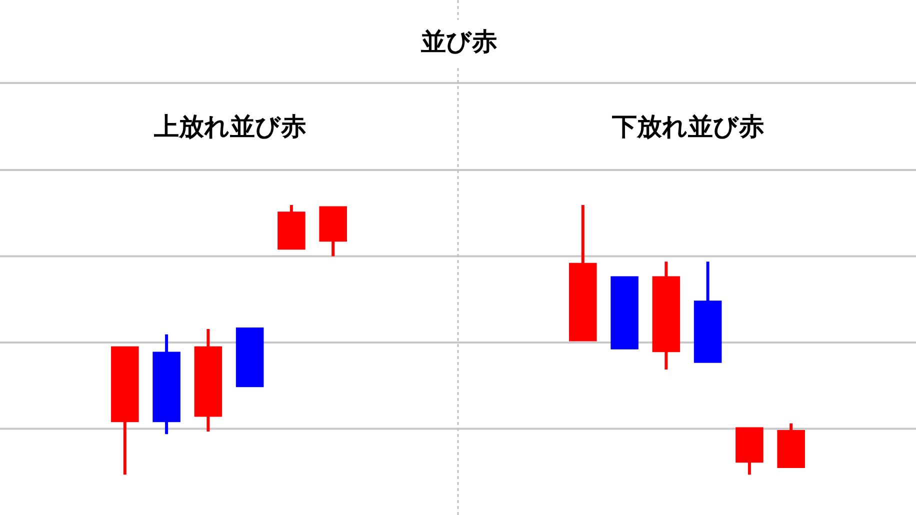  I want to click on text: 並び赤, so click(458, 41).